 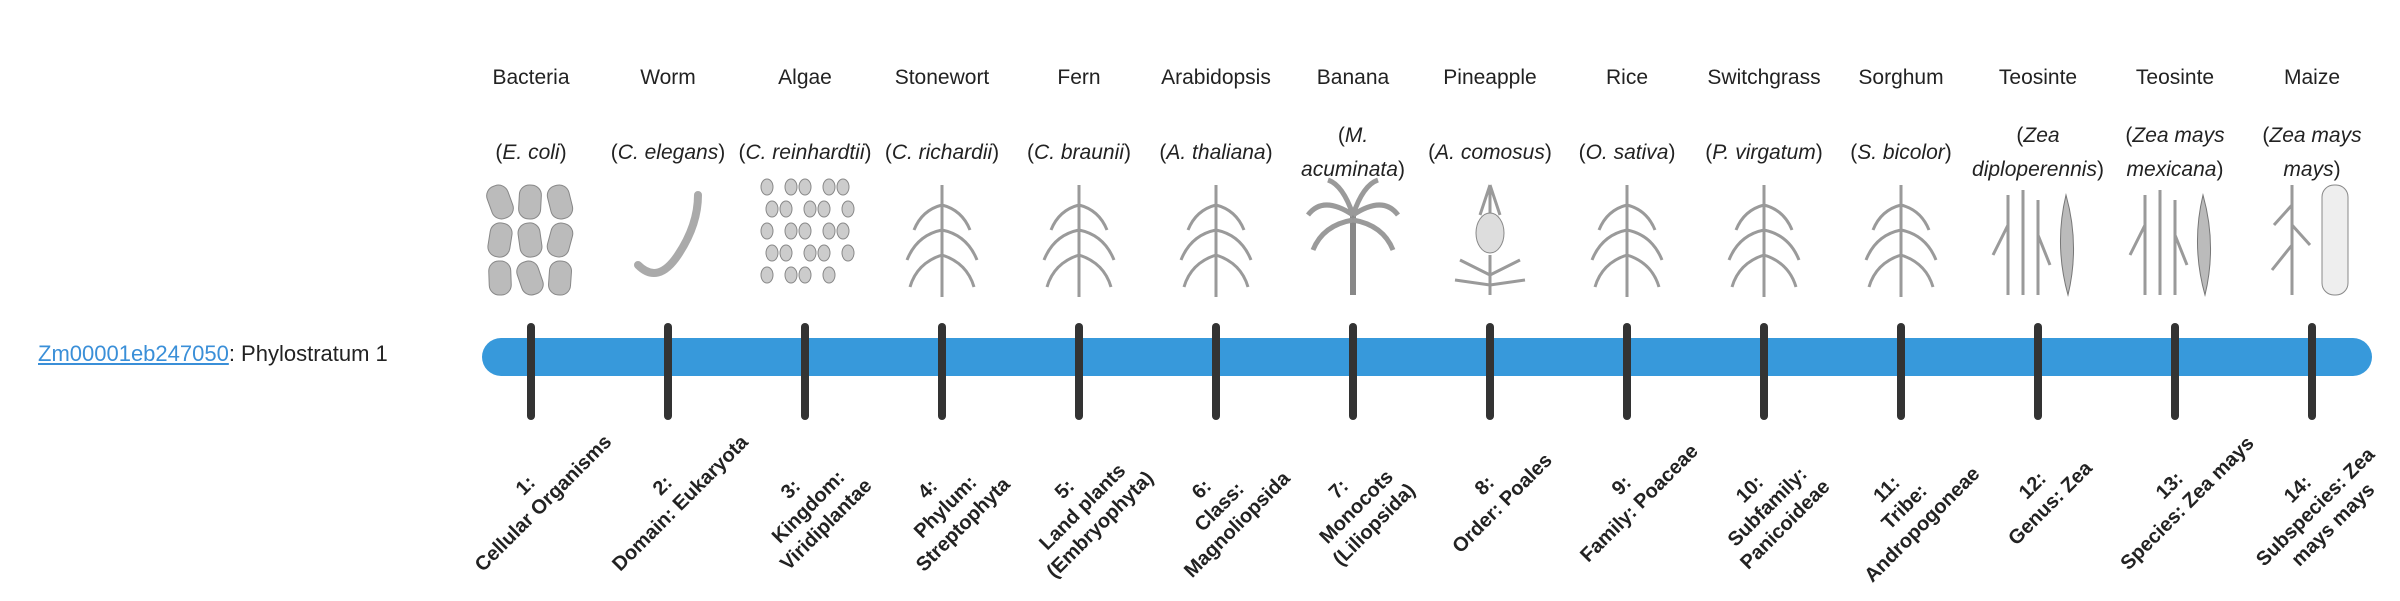 I want to click on species-name: M. acuminata, so click(x=1349, y=152).